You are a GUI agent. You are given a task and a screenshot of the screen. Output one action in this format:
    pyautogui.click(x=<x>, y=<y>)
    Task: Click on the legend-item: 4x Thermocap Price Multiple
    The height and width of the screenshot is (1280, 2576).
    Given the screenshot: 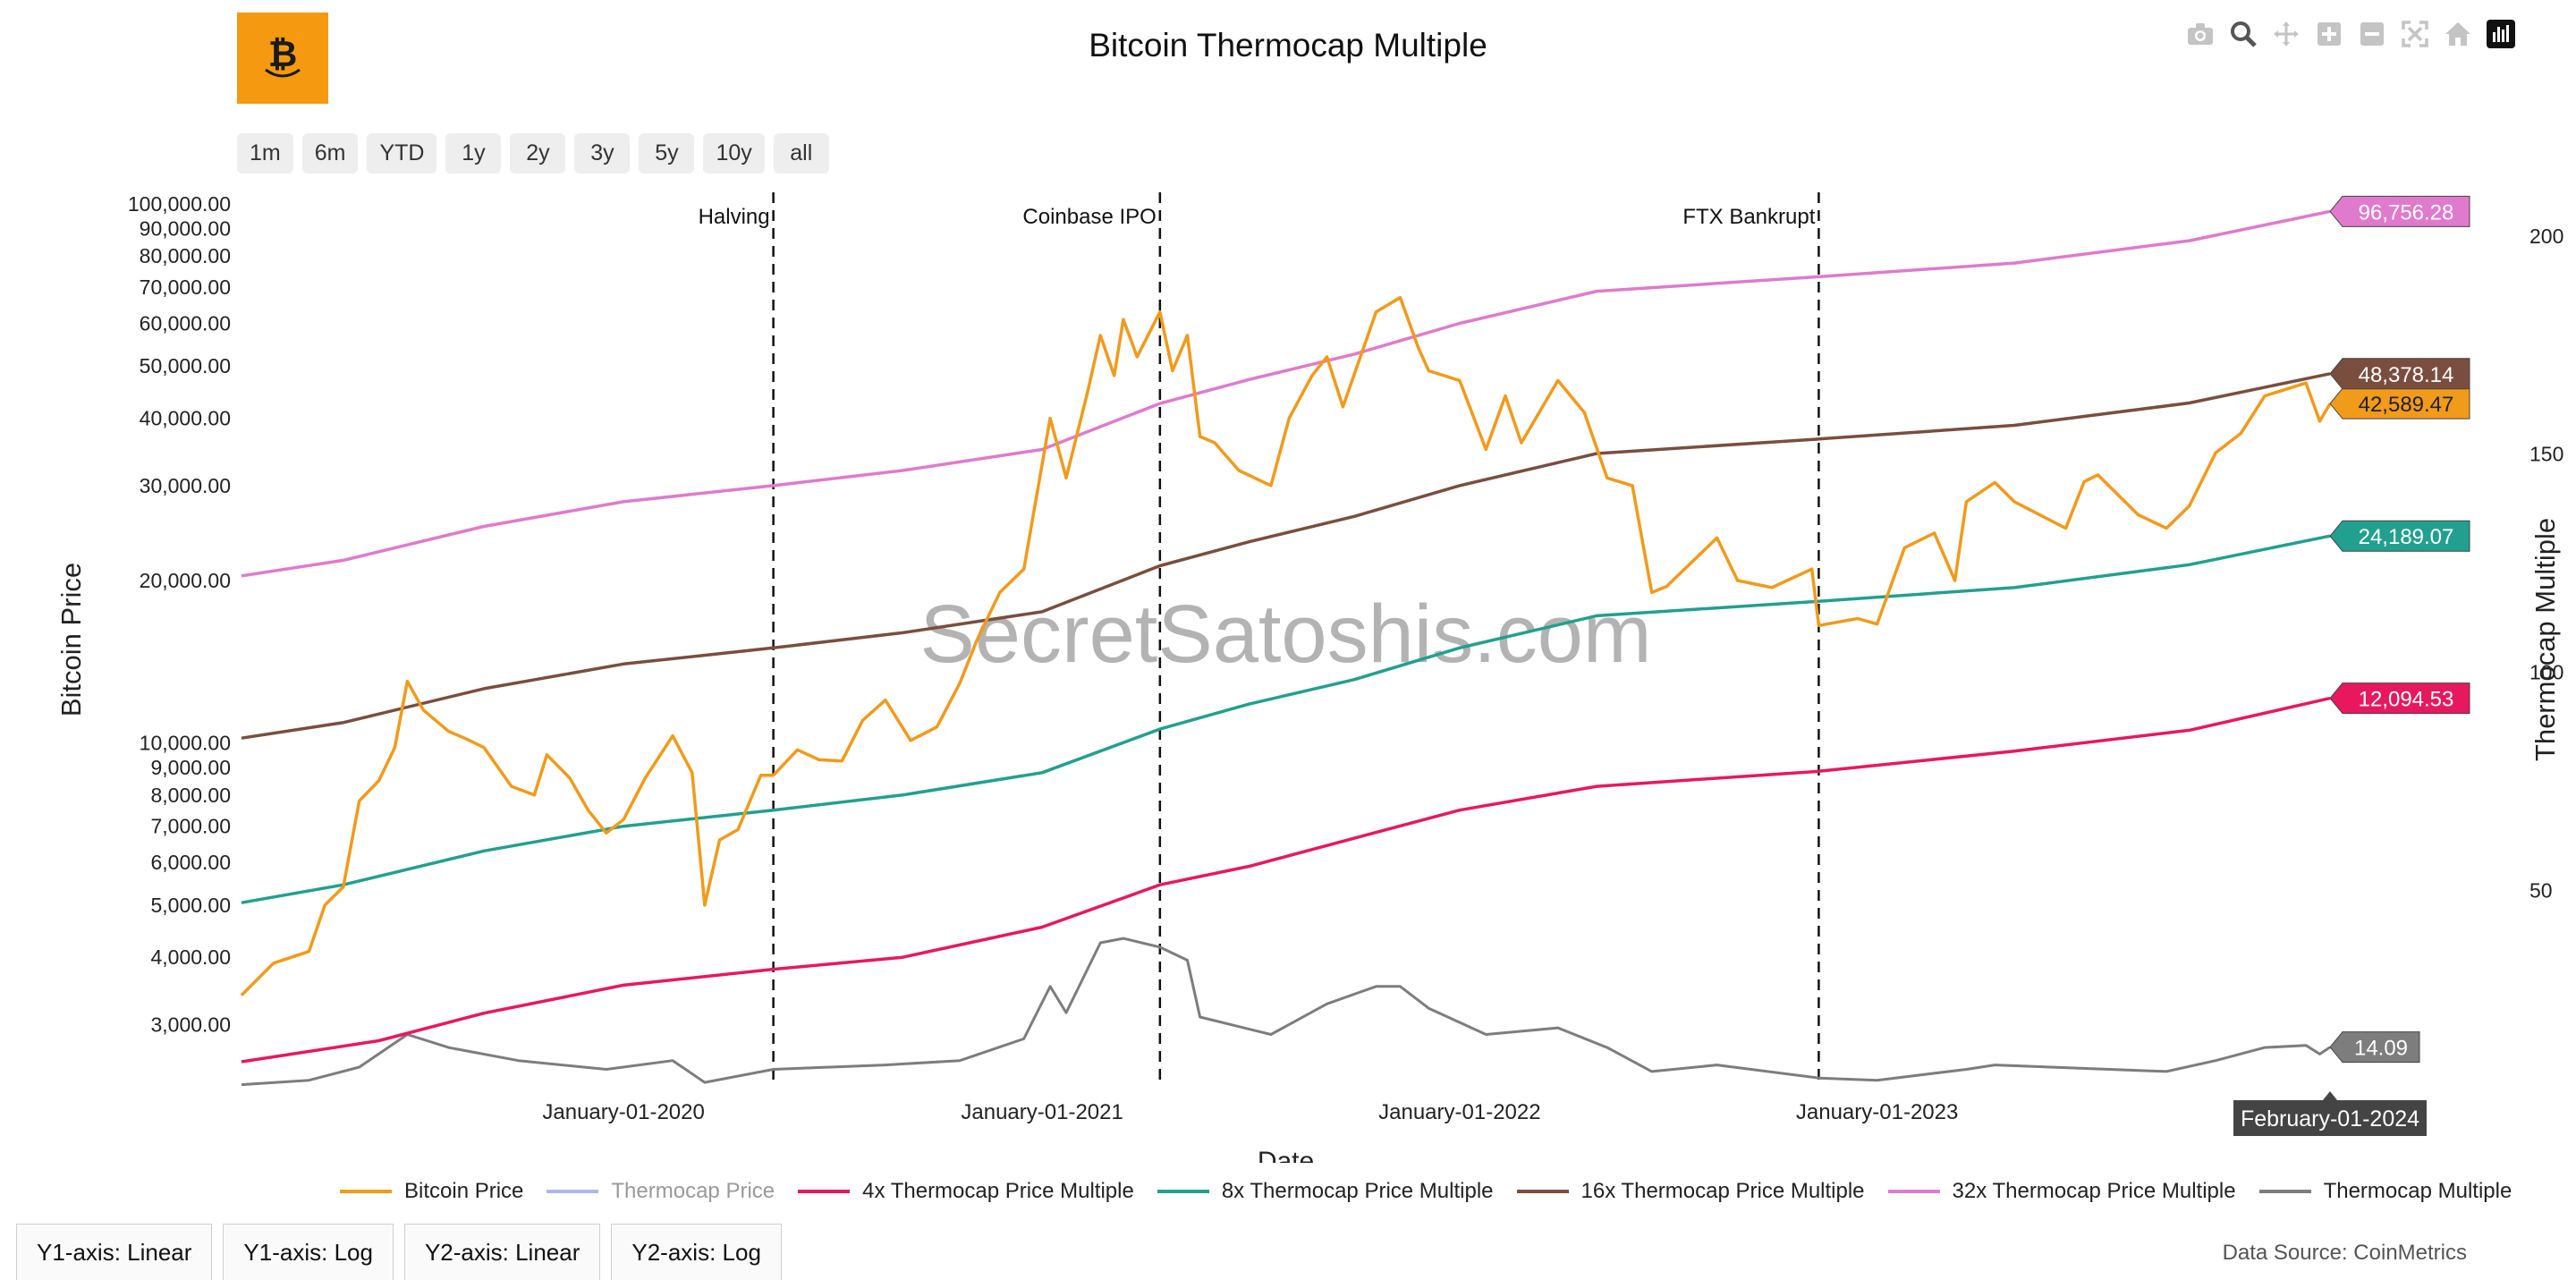 What is the action you would take?
    pyautogui.click(x=966, y=1191)
    